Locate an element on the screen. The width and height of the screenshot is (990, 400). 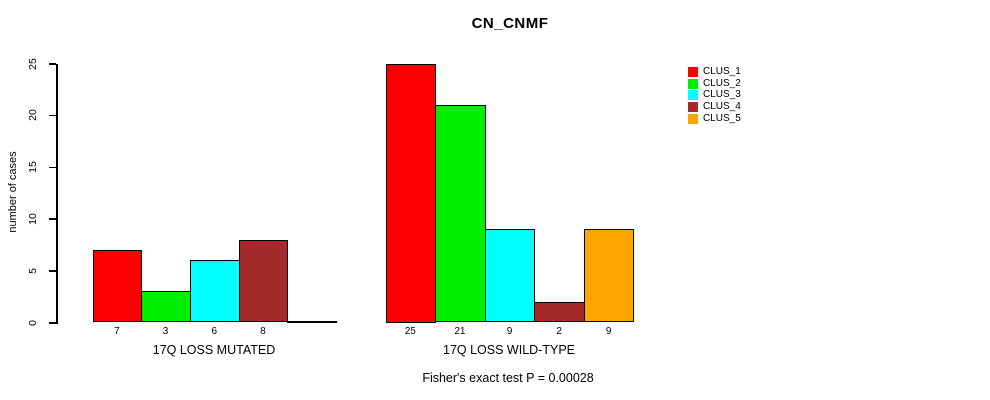
legend-item-clus_4: CLUS_4 is located at coordinates (714, 107).